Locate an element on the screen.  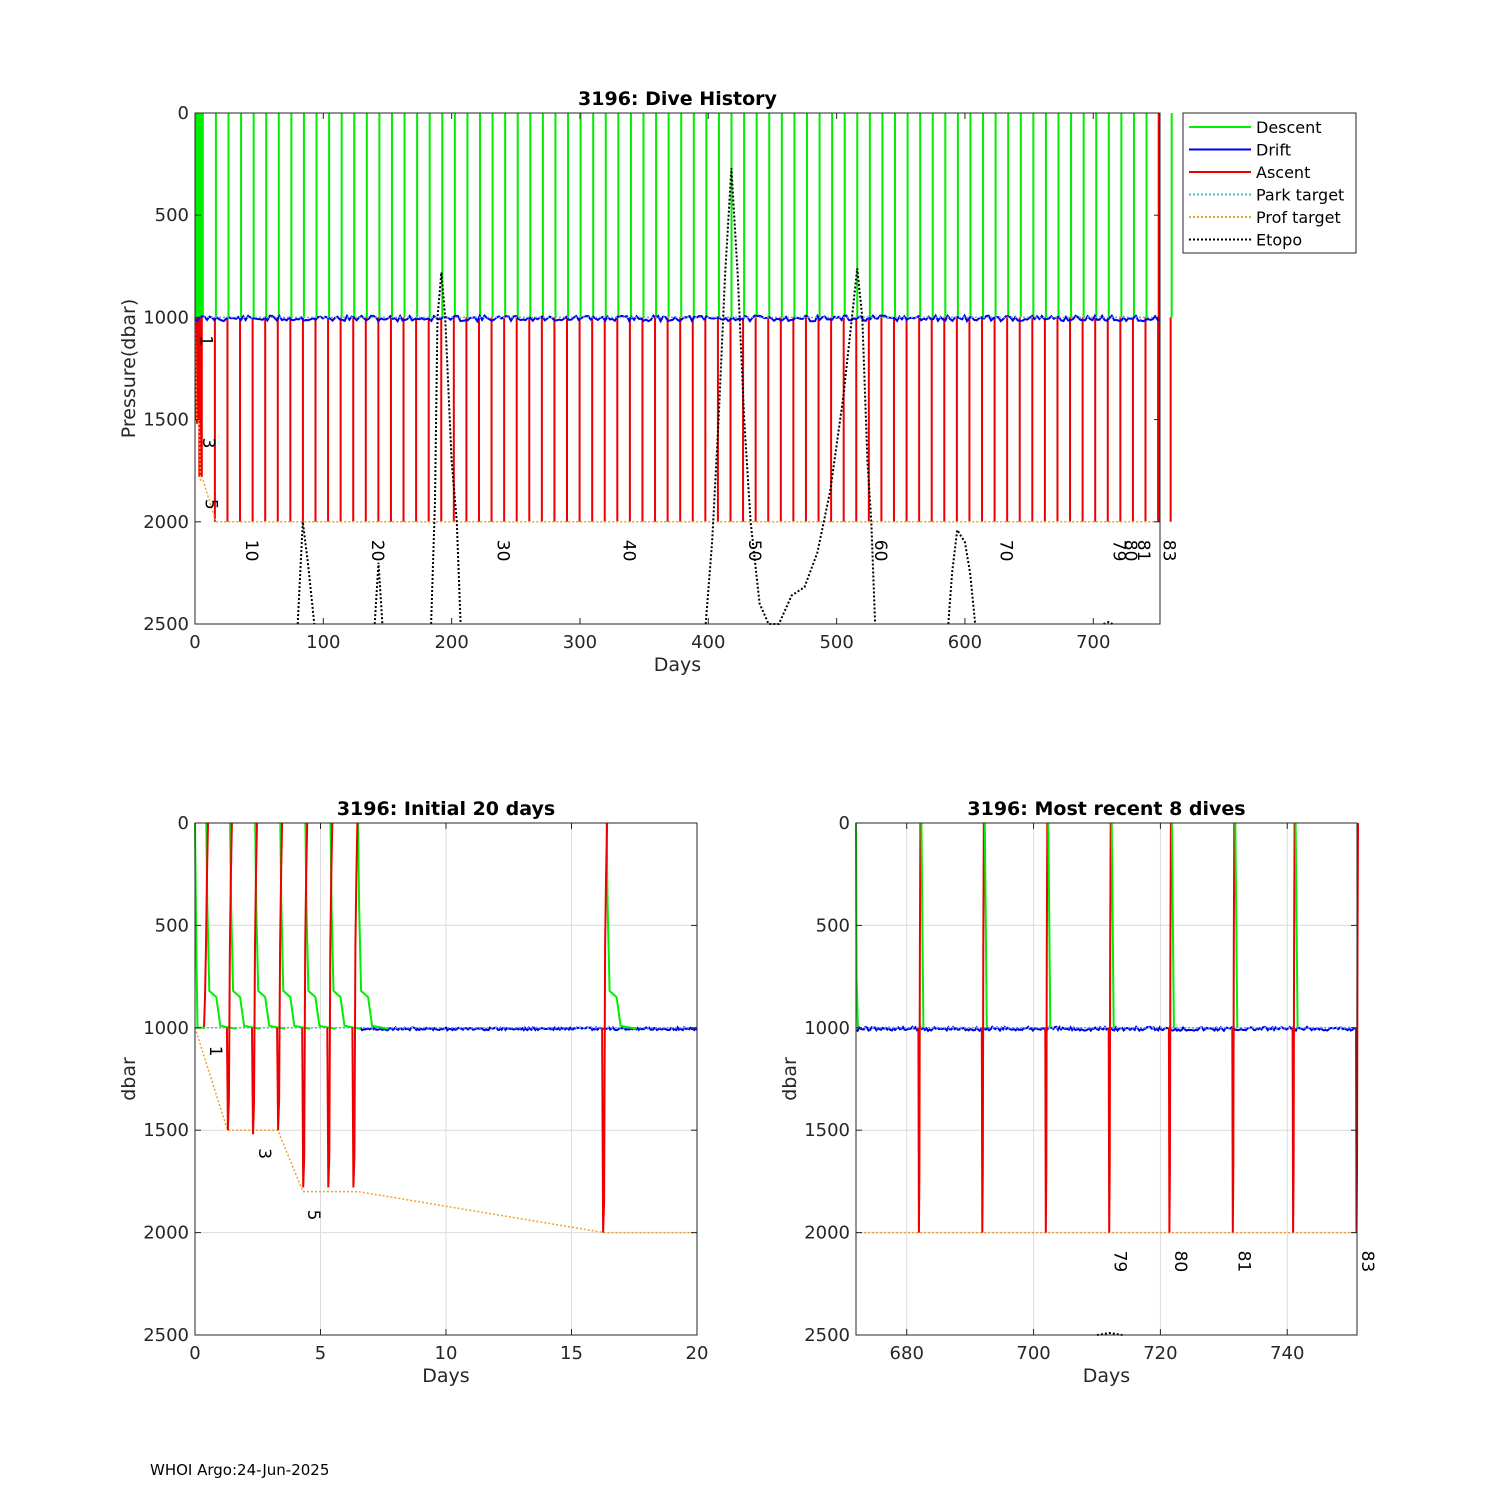
axes-box is located at coordinates (1106, 1079).